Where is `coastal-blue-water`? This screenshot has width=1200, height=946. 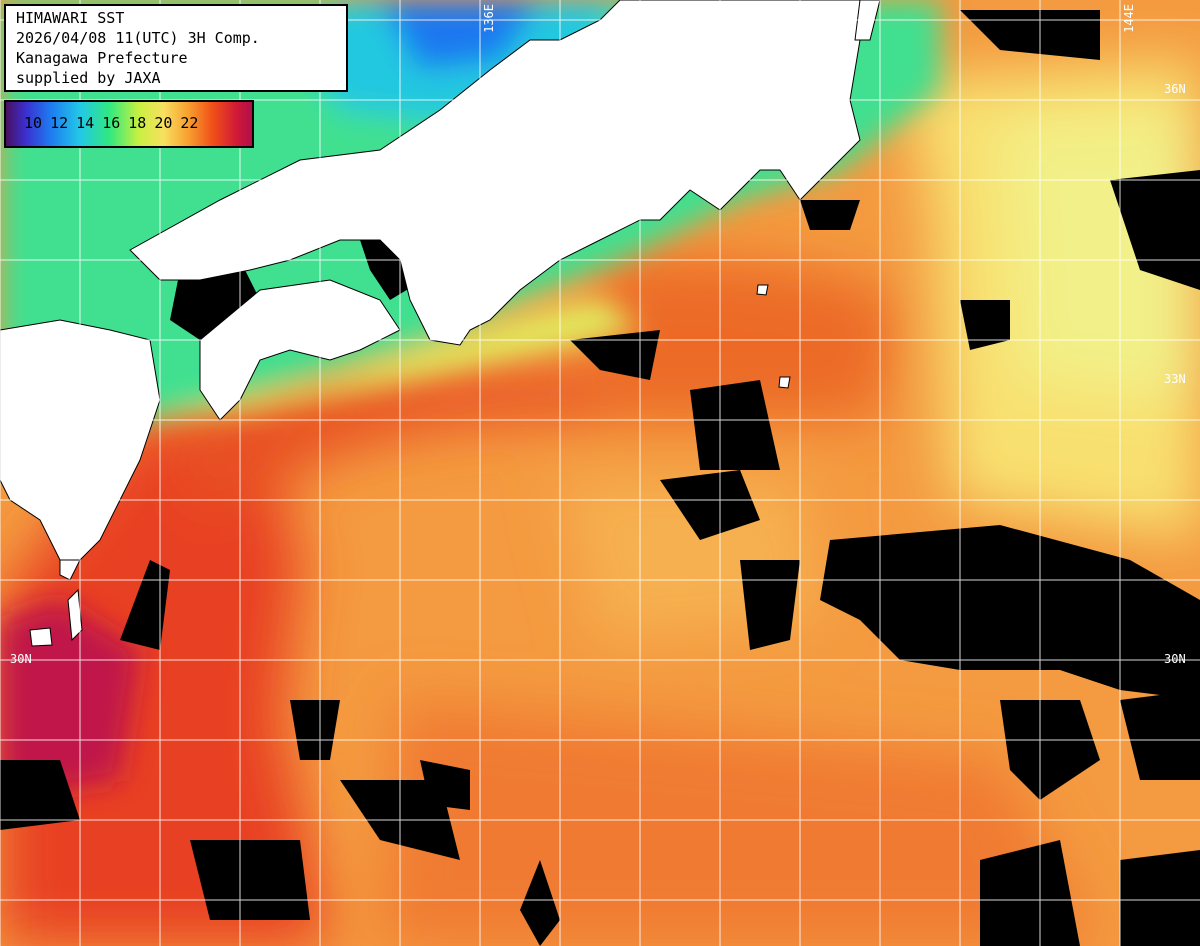
coastal-blue-water is located at coordinates (460, 35).